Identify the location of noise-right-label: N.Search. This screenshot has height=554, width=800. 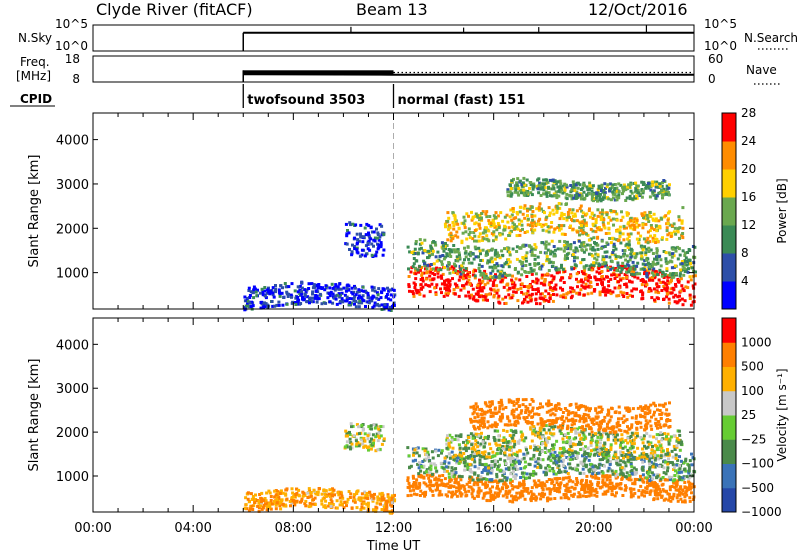
(771, 38).